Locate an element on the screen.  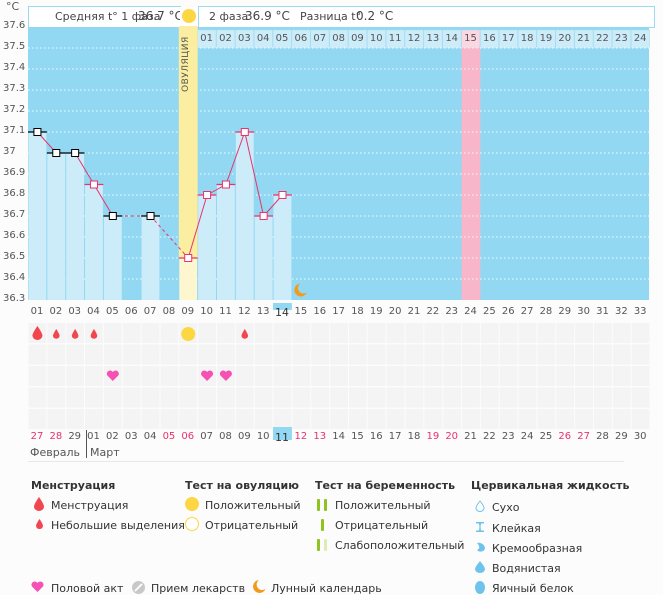
calendar-date-label: 07 is located at coordinates (206, 436).